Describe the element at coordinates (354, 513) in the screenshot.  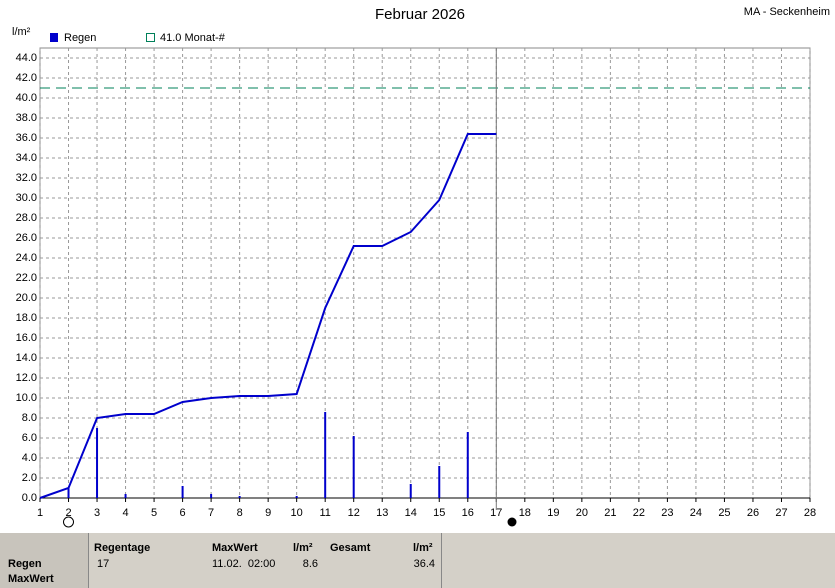
I see `x-tick-label: 12` at that location.